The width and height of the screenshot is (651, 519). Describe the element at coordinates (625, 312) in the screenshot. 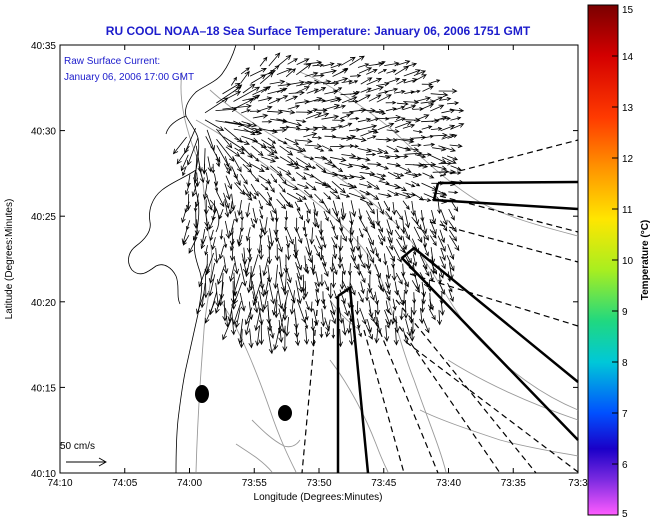

I see `colorbar-tick-label: 9` at that location.